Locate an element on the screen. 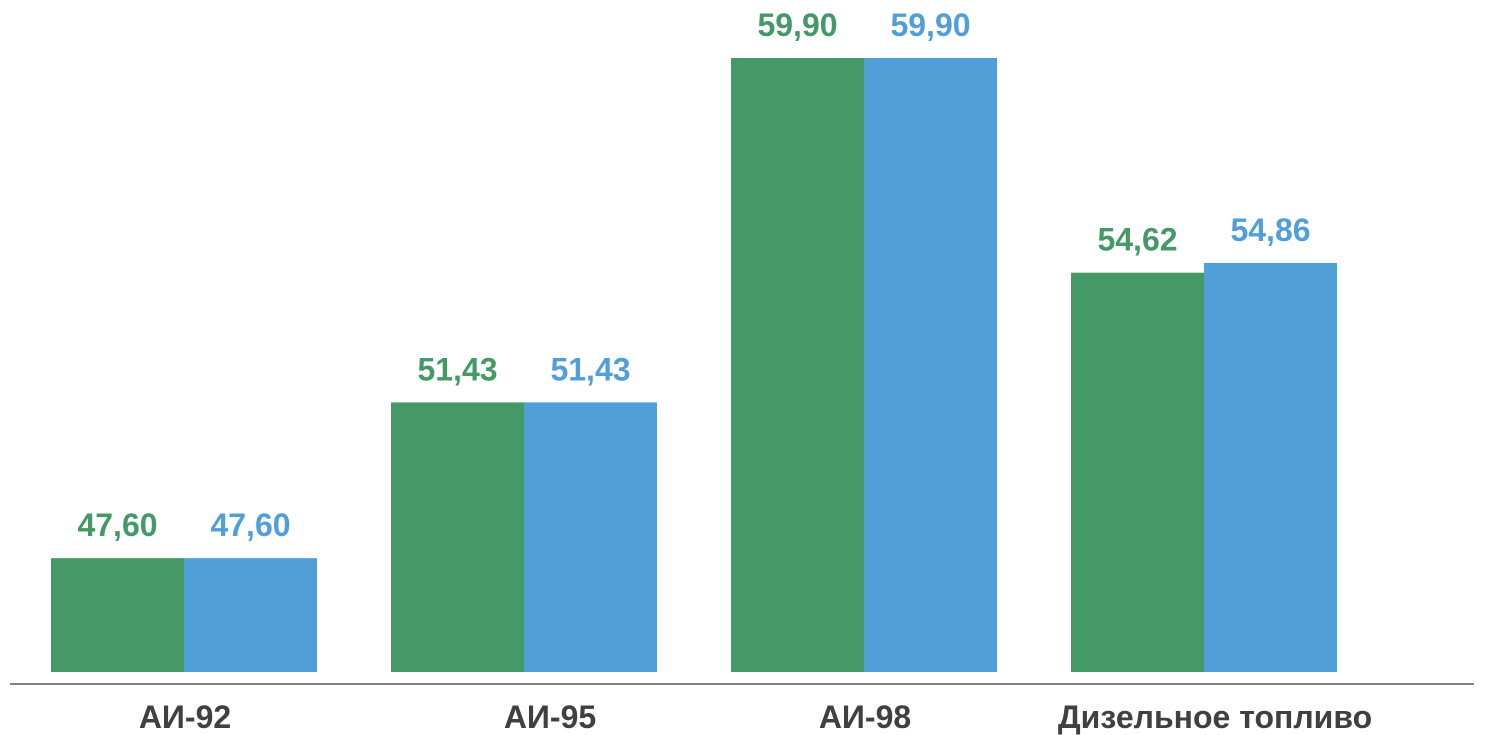 This screenshot has height=735, width=1488. category-label-4: Дизельное топливо is located at coordinates (1215, 717).